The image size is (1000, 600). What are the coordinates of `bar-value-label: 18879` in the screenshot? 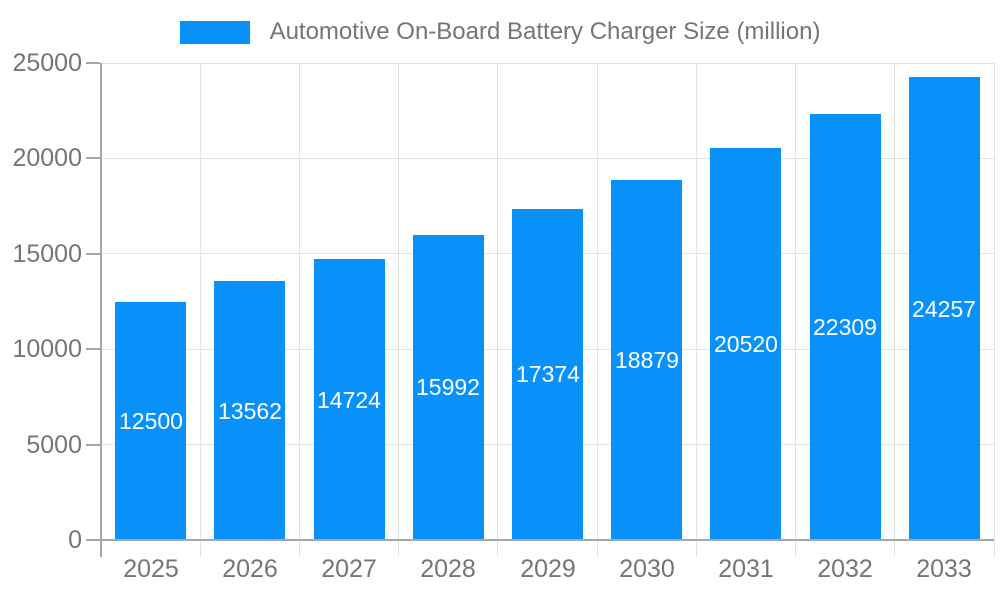 It's located at (647, 360).